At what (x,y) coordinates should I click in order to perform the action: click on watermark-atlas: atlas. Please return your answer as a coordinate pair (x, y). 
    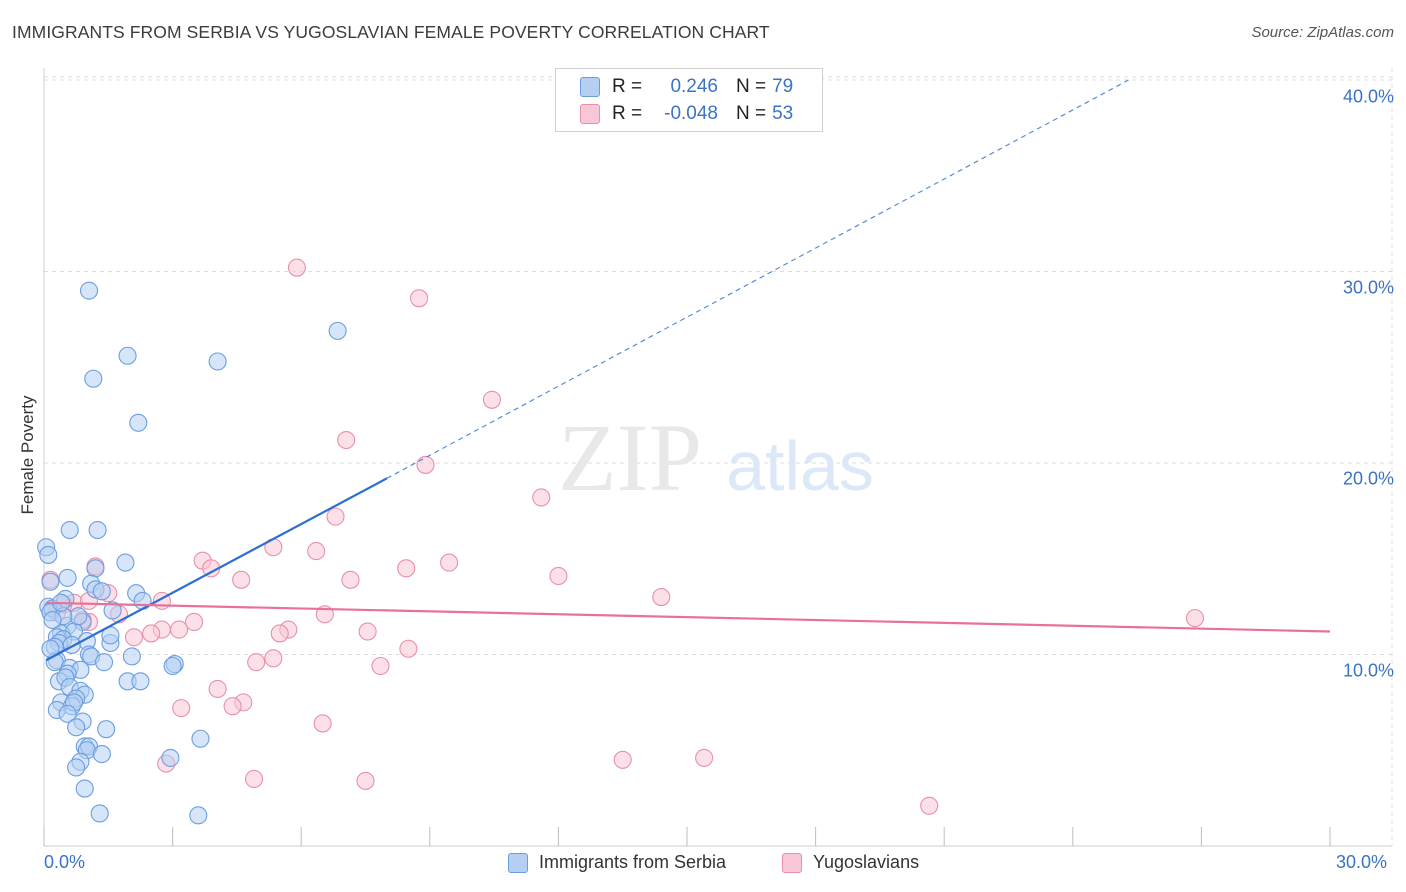
    Looking at the image, I should click on (800, 466).